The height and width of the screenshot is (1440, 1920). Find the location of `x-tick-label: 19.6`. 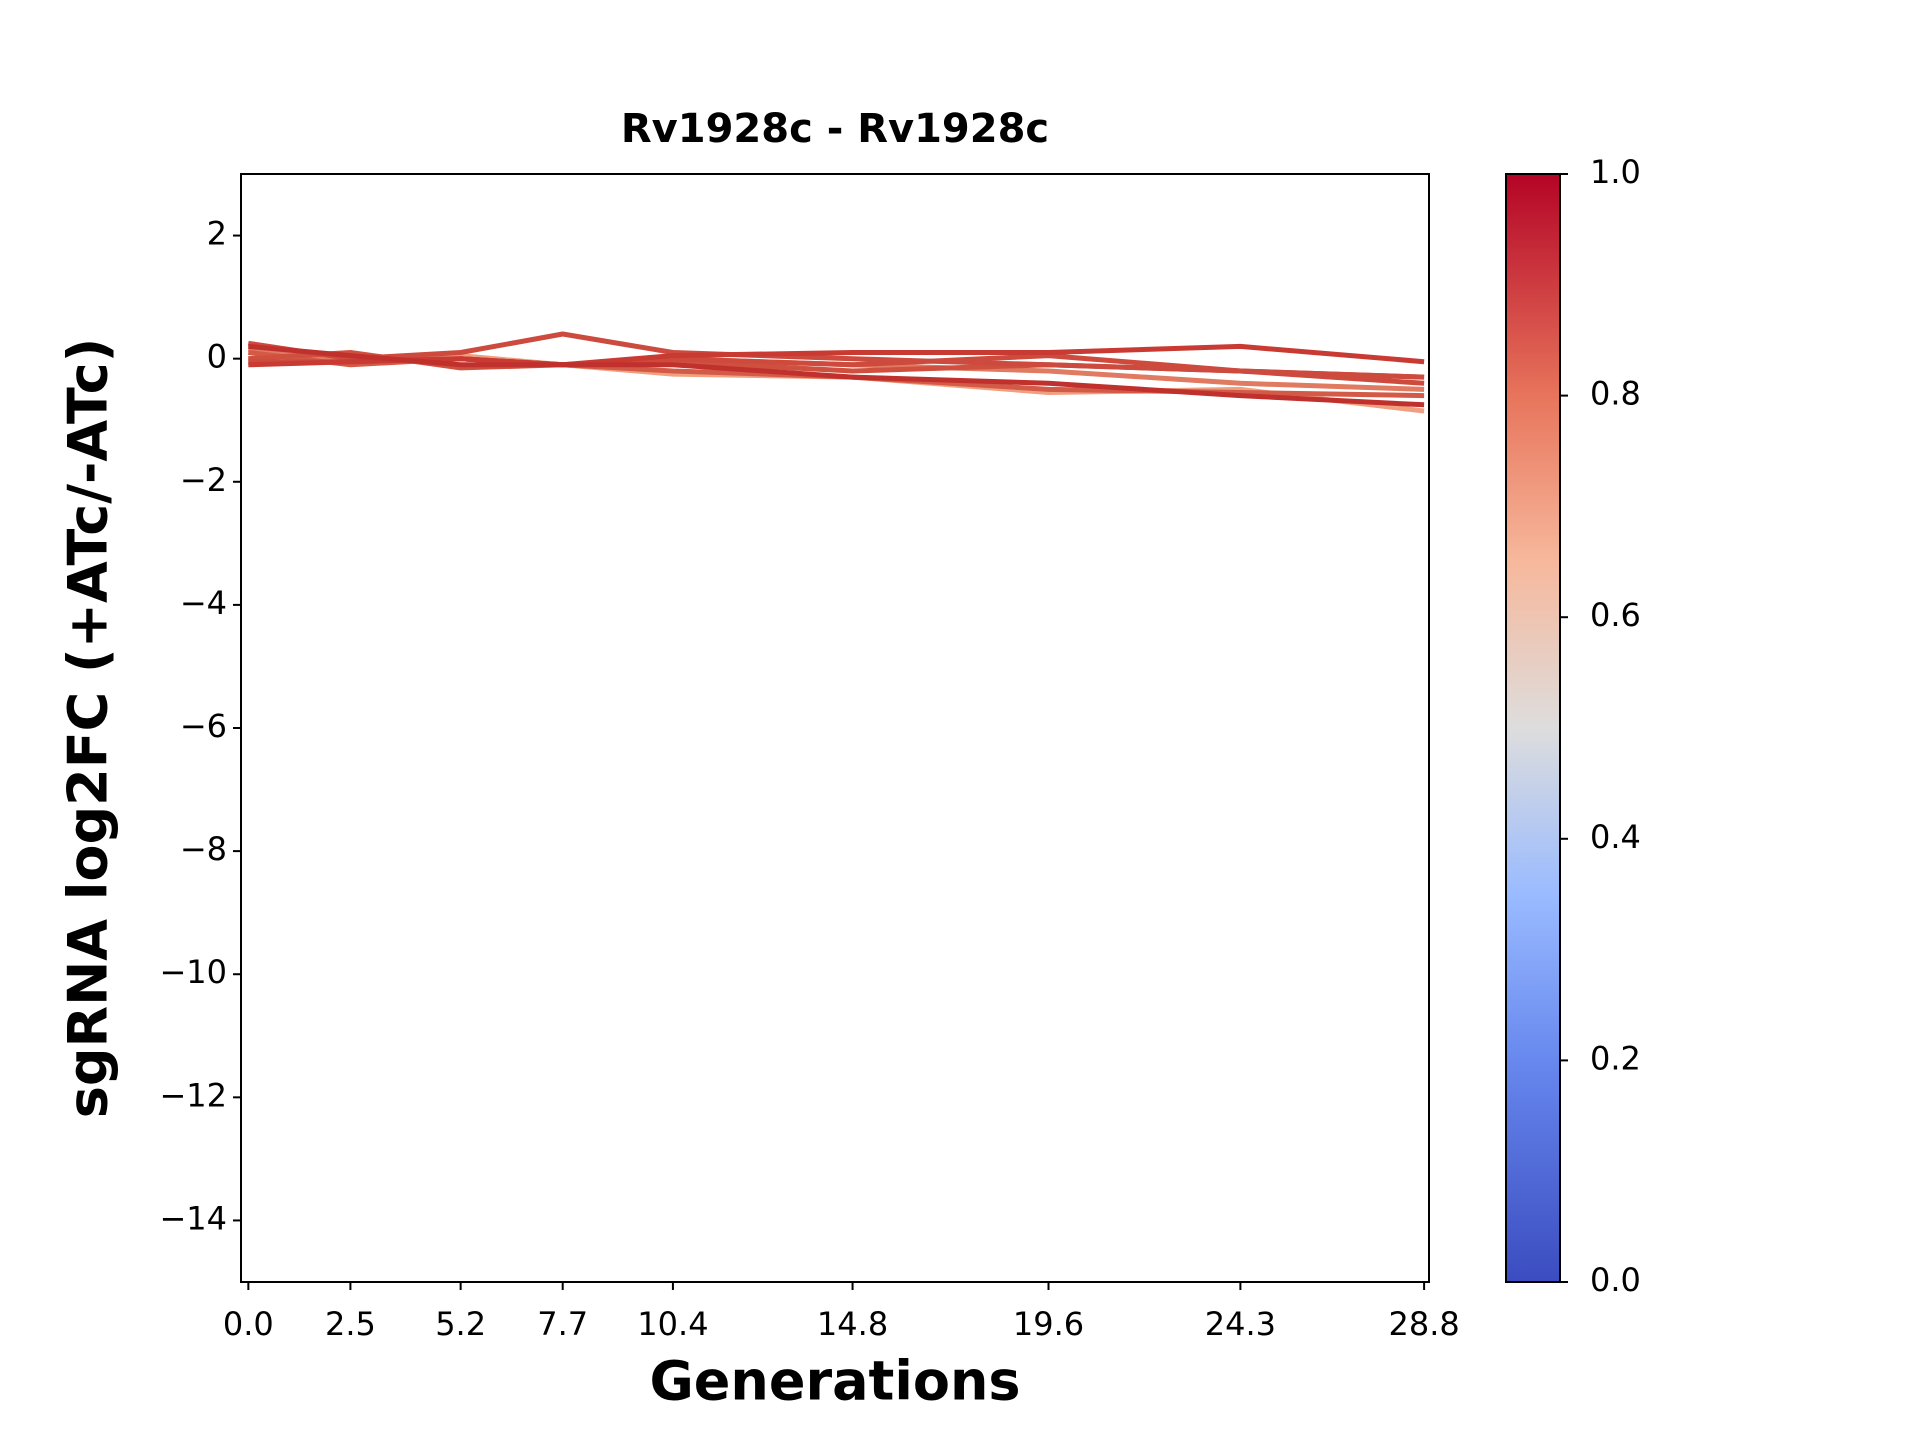

x-tick-label: 19.6 is located at coordinates (1048, 1324).